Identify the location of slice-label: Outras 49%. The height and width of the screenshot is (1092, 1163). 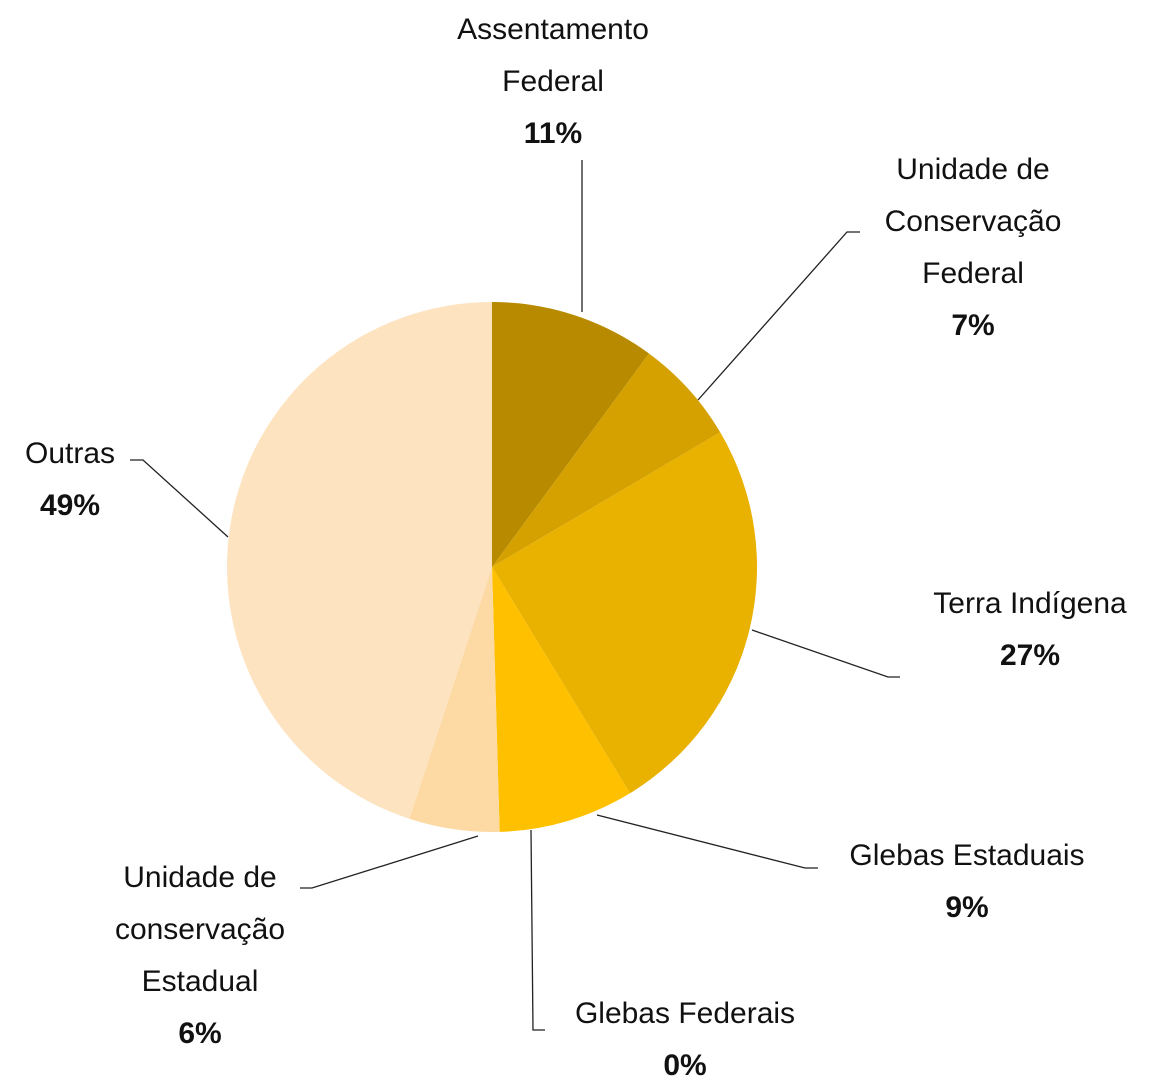
(70, 480).